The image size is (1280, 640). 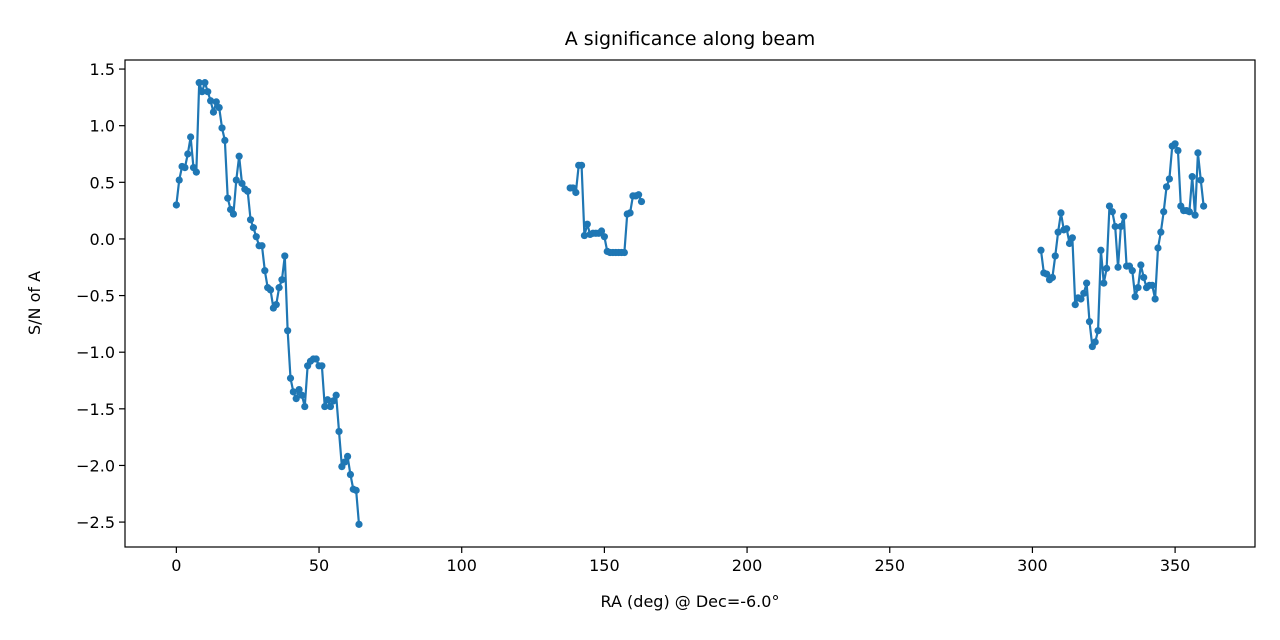 What do you see at coordinates (319, 565) in the screenshot?
I see `x-tick-label: 50` at bounding box center [319, 565].